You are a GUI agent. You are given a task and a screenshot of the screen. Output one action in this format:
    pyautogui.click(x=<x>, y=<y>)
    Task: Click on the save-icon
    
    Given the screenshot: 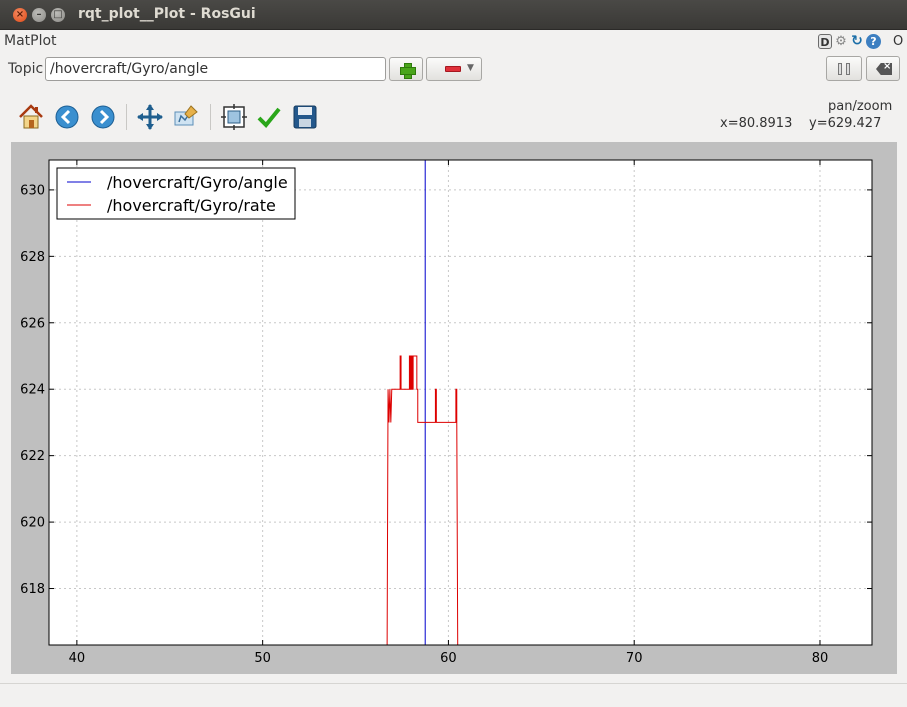 What is the action you would take?
    pyautogui.click(x=305, y=117)
    